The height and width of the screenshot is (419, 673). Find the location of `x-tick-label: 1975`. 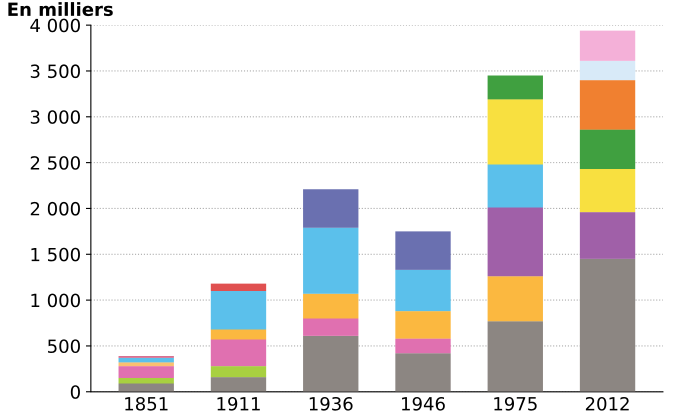

x-tick-label: 1975 is located at coordinates (515, 403).